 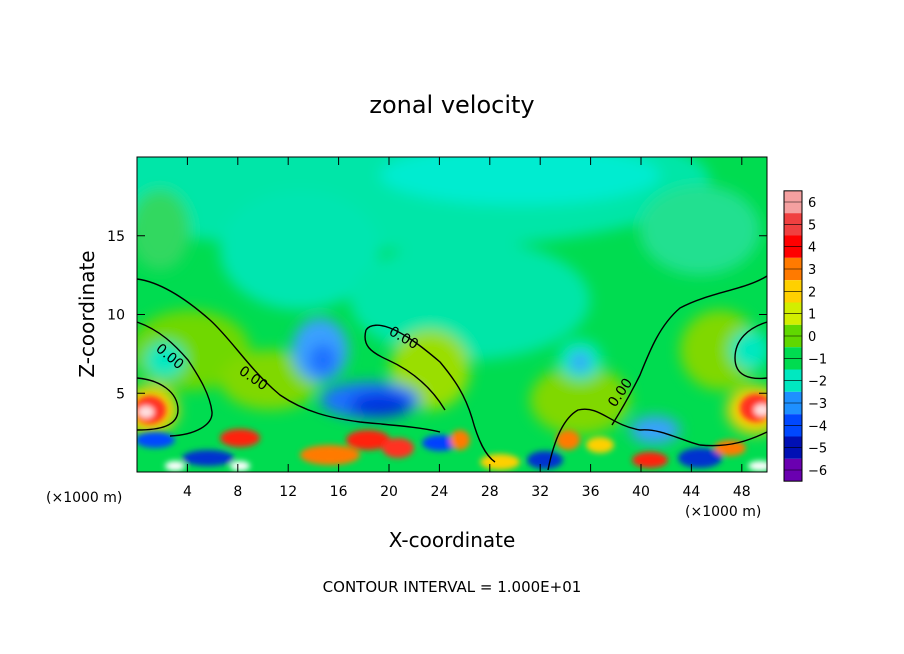 What do you see at coordinates (540, 492) in the screenshot?
I see `x-tick-label: 32` at bounding box center [540, 492].